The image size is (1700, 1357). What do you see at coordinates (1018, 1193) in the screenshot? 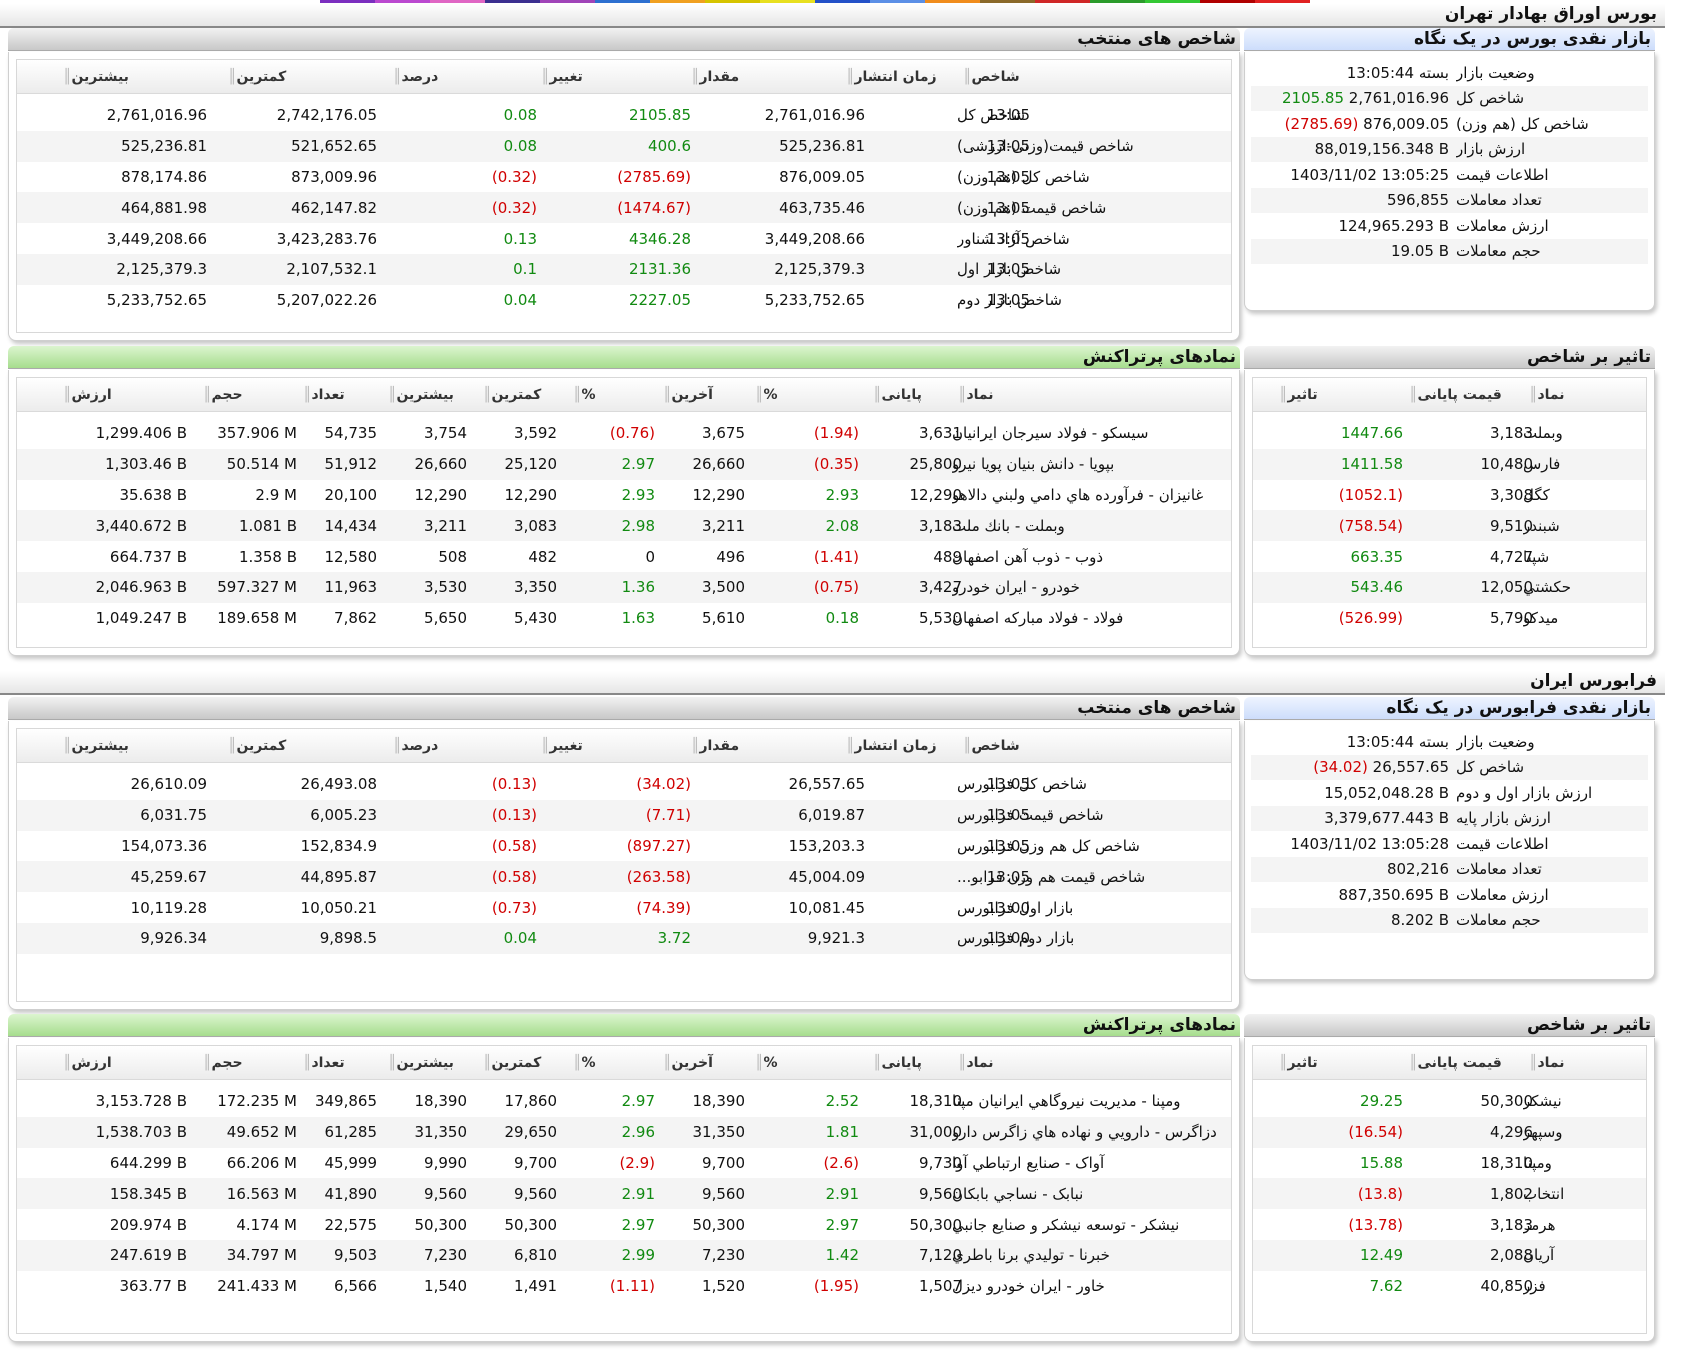
I see `symbol-name-cell: نبابک - نساجي بابكان` at bounding box center [1018, 1193].